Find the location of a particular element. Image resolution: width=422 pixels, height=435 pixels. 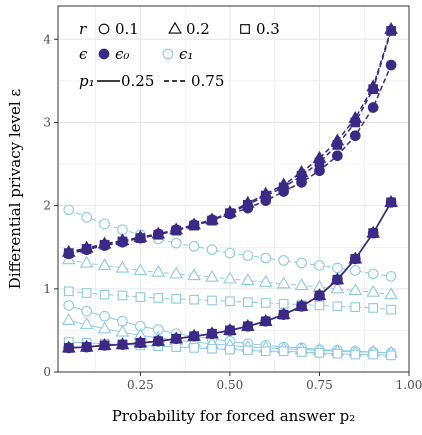

x-tick-label: 1.00 is located at coordinates (409, 385).